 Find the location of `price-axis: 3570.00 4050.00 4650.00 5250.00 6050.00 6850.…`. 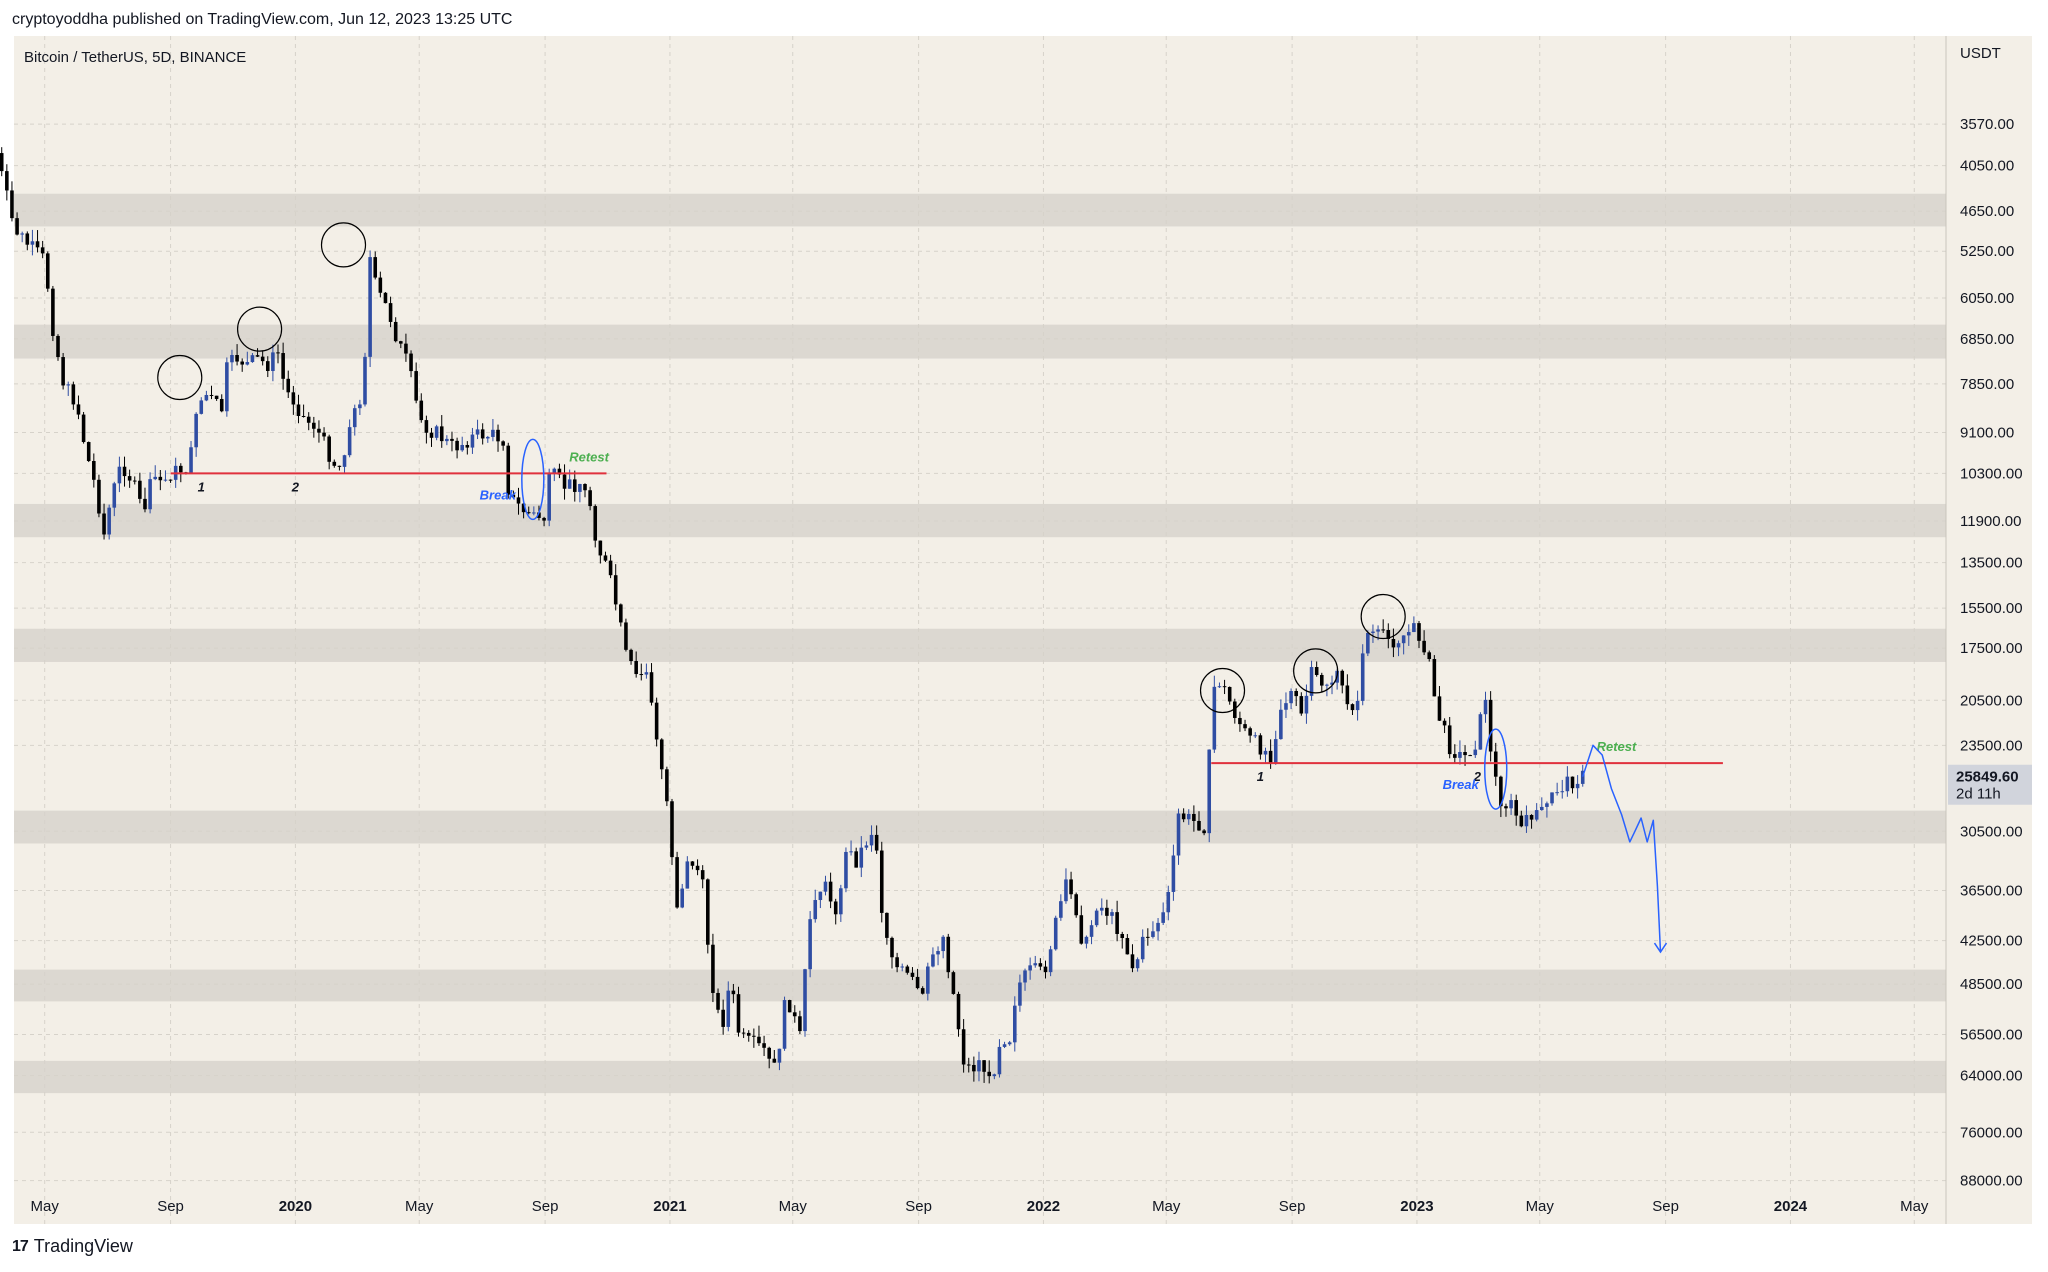

price-axis: 3570.00 4050.00 4650.00 5250.00 6050.00 6850.… is located at coordinates (1990, 653).